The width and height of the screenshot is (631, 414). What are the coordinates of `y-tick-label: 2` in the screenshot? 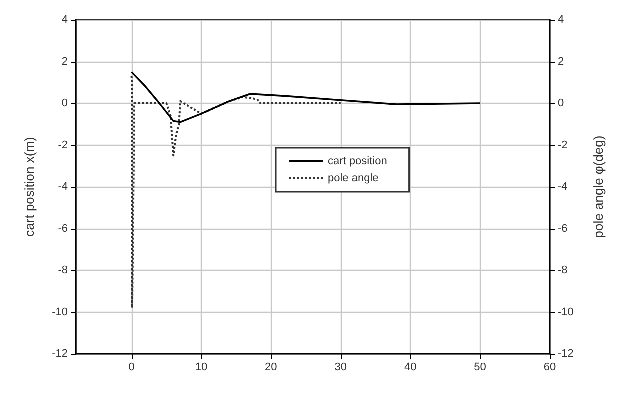 It's located at (65, 62).